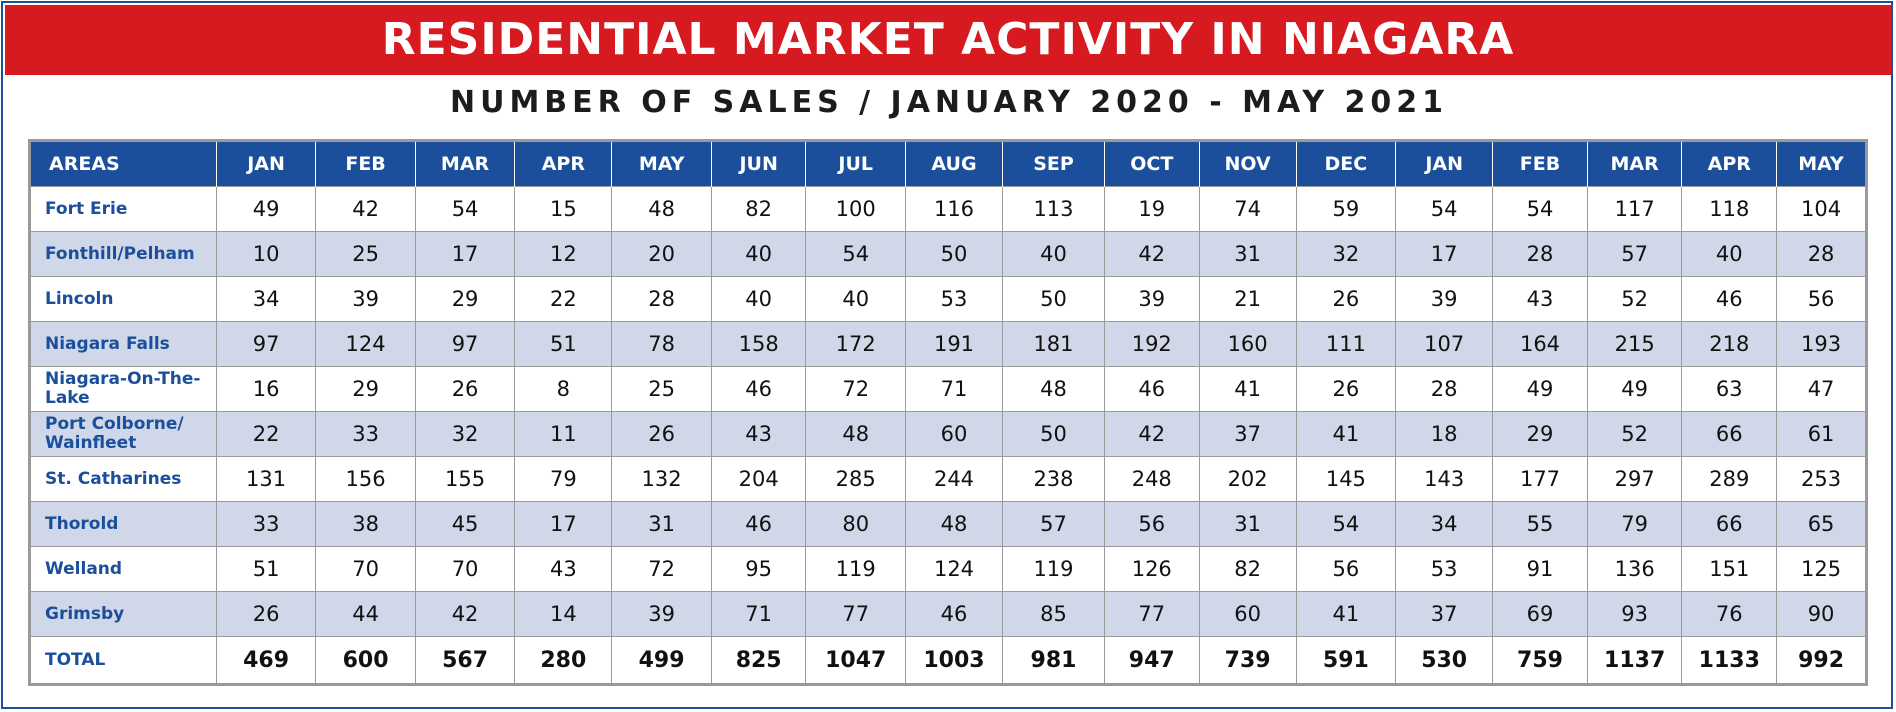 Image resolution: width=1896 pixels, height=712 pixels. Describe the element at coordinates (1247, 479) in the screenshot. I see `sales-cell: 202` at that location.